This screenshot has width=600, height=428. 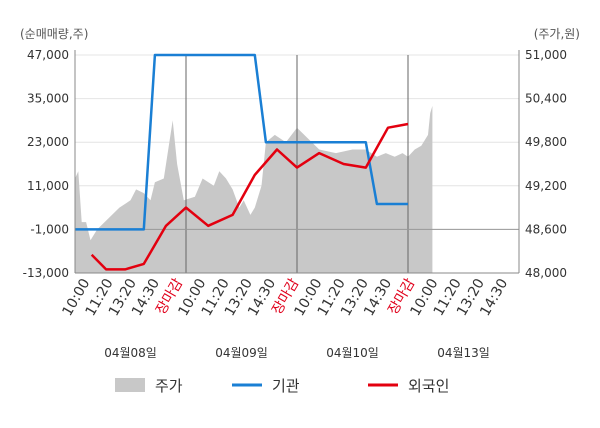 What do you see at coordinates (48, 55) in the screenshot?
I see `left-tick-label: 47,000` at bounding box center [48, 55].